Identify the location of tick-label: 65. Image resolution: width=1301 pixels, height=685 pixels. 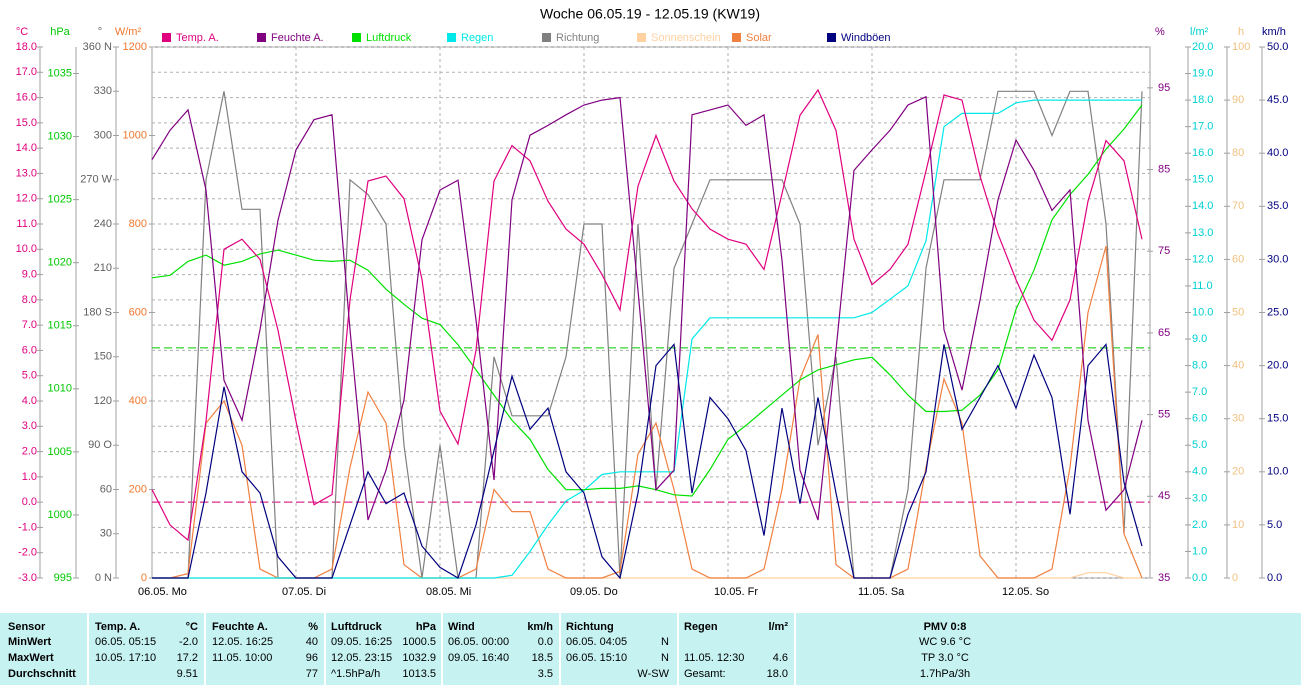
(1164, 333).